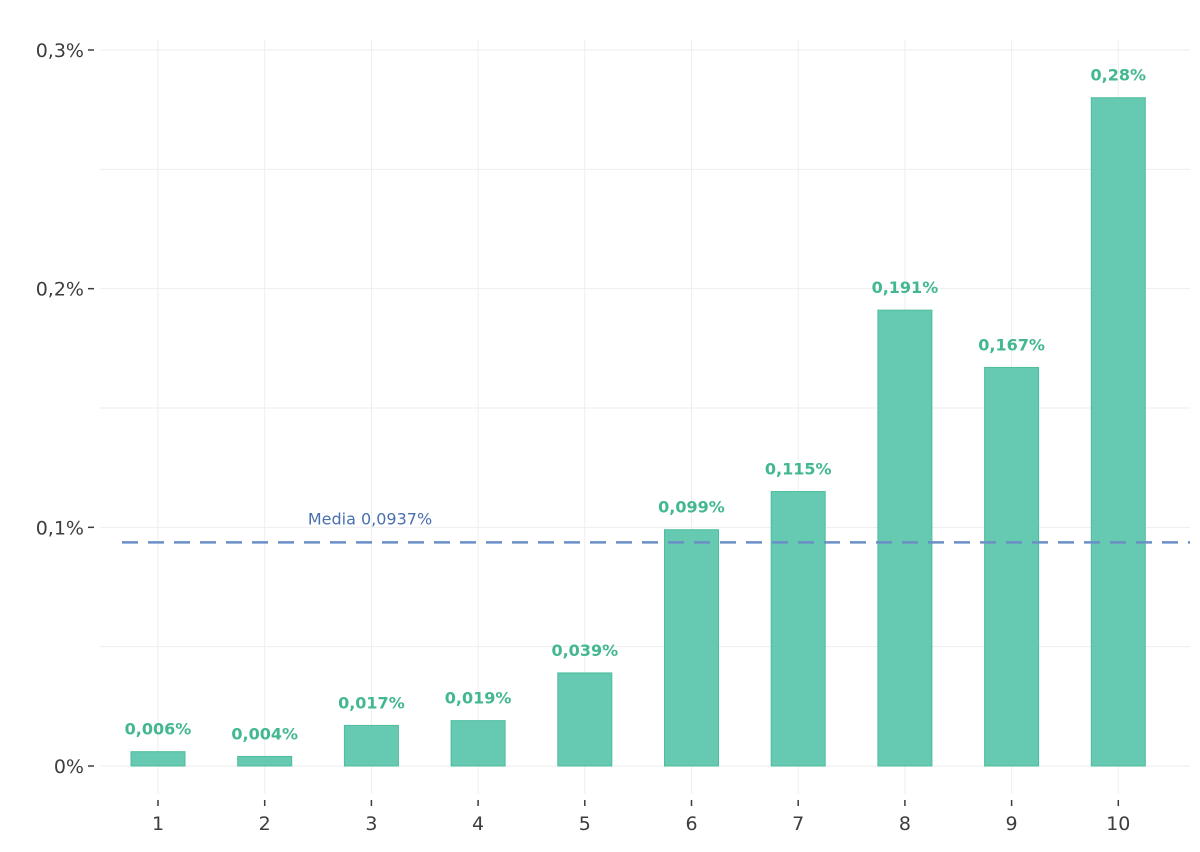  Describe the element at coordinates (265, 824) in the screenshot. I see `x-tick-label: 2` at that location.